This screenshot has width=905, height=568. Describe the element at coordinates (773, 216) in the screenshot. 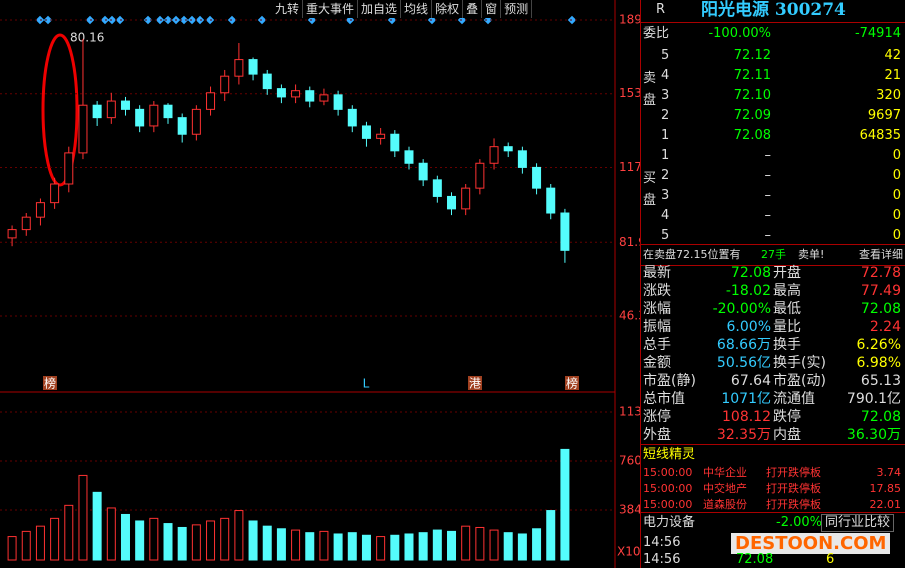

I see `buy-row: 4 – 0` at that location.